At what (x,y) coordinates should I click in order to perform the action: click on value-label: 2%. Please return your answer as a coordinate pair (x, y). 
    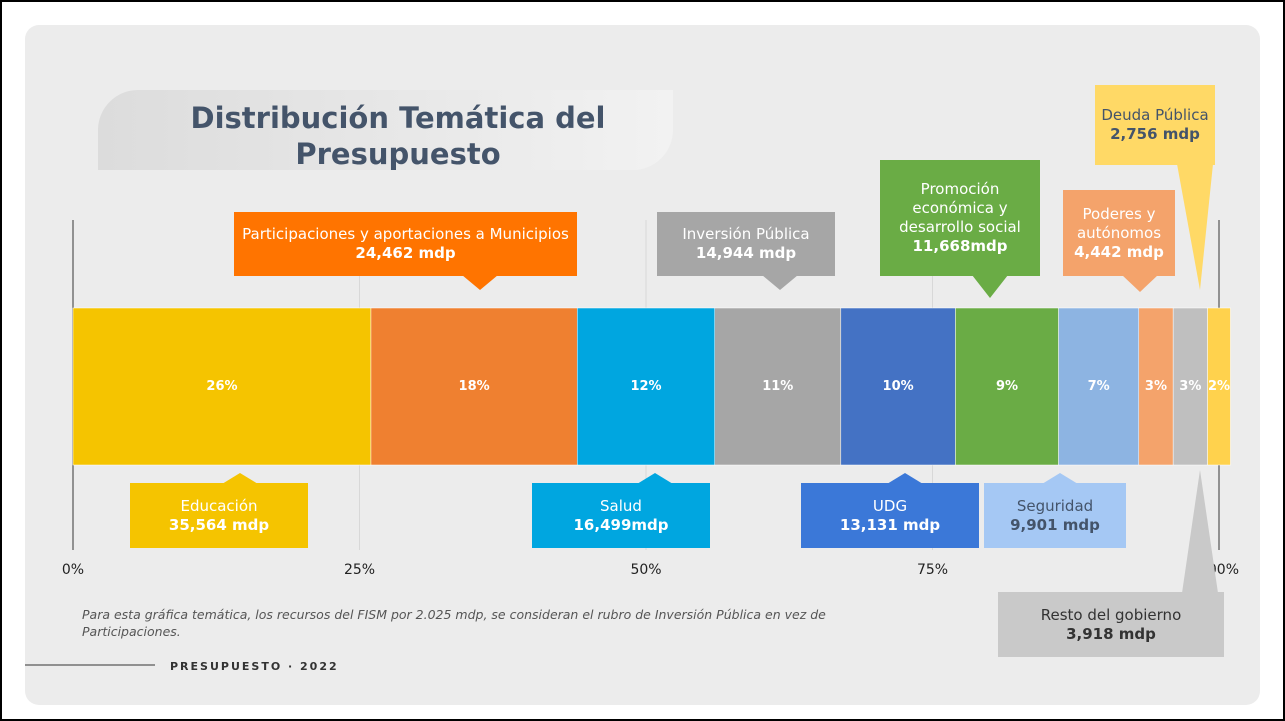
    Looking at the image, I should click on (1219, 386).